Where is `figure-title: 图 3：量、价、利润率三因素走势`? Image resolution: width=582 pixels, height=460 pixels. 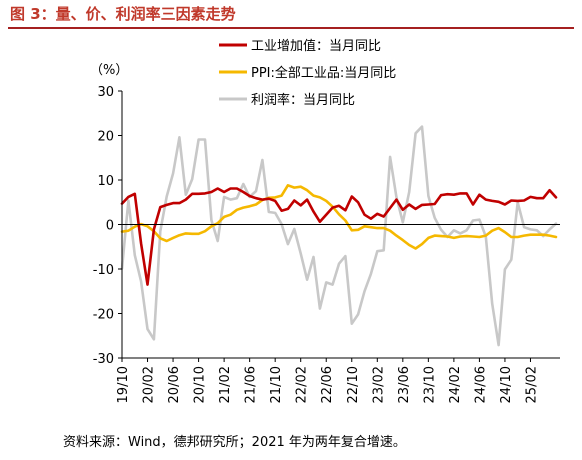 figure-title: 图 3：量、价、利润率三因素走势 is located at coordinates (123, 14).